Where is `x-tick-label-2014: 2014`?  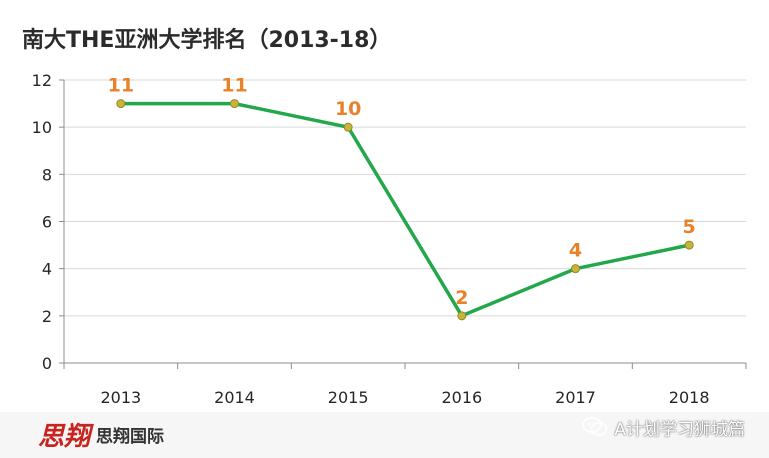
x-tick-label-2014: 2014 is located at coordinates (234, 397).